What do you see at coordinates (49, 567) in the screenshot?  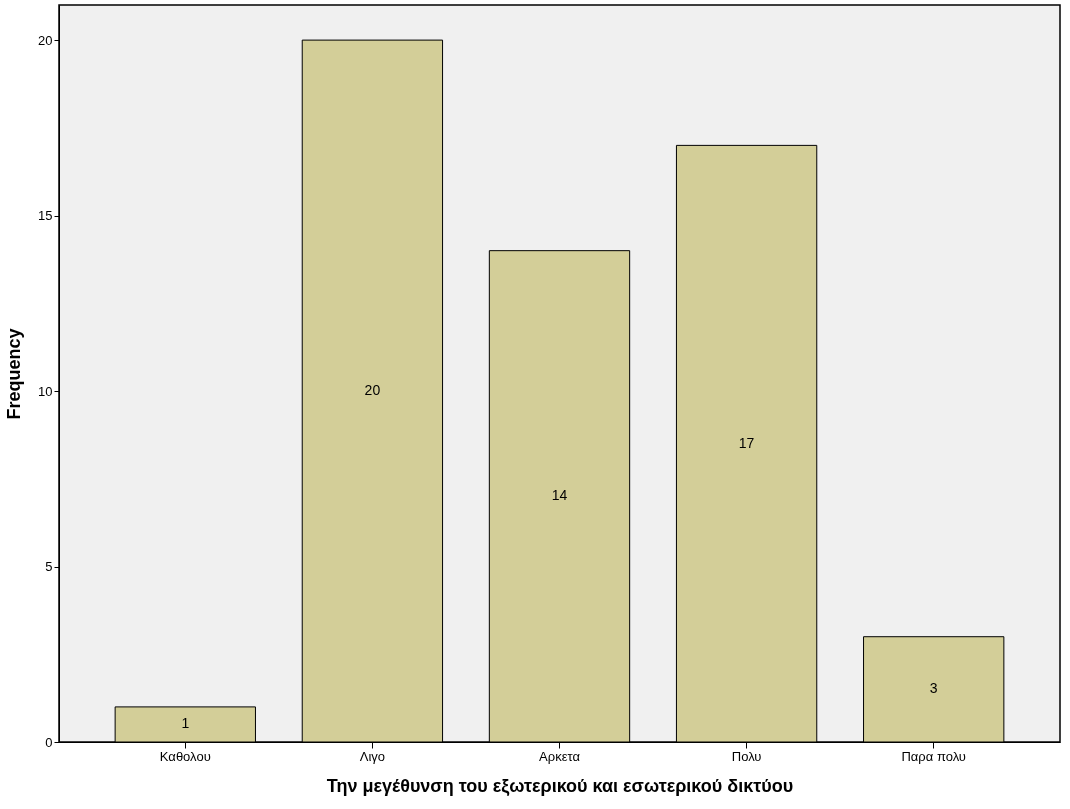 I see `y-tick-label: 5` at bounding box center [49, 567].